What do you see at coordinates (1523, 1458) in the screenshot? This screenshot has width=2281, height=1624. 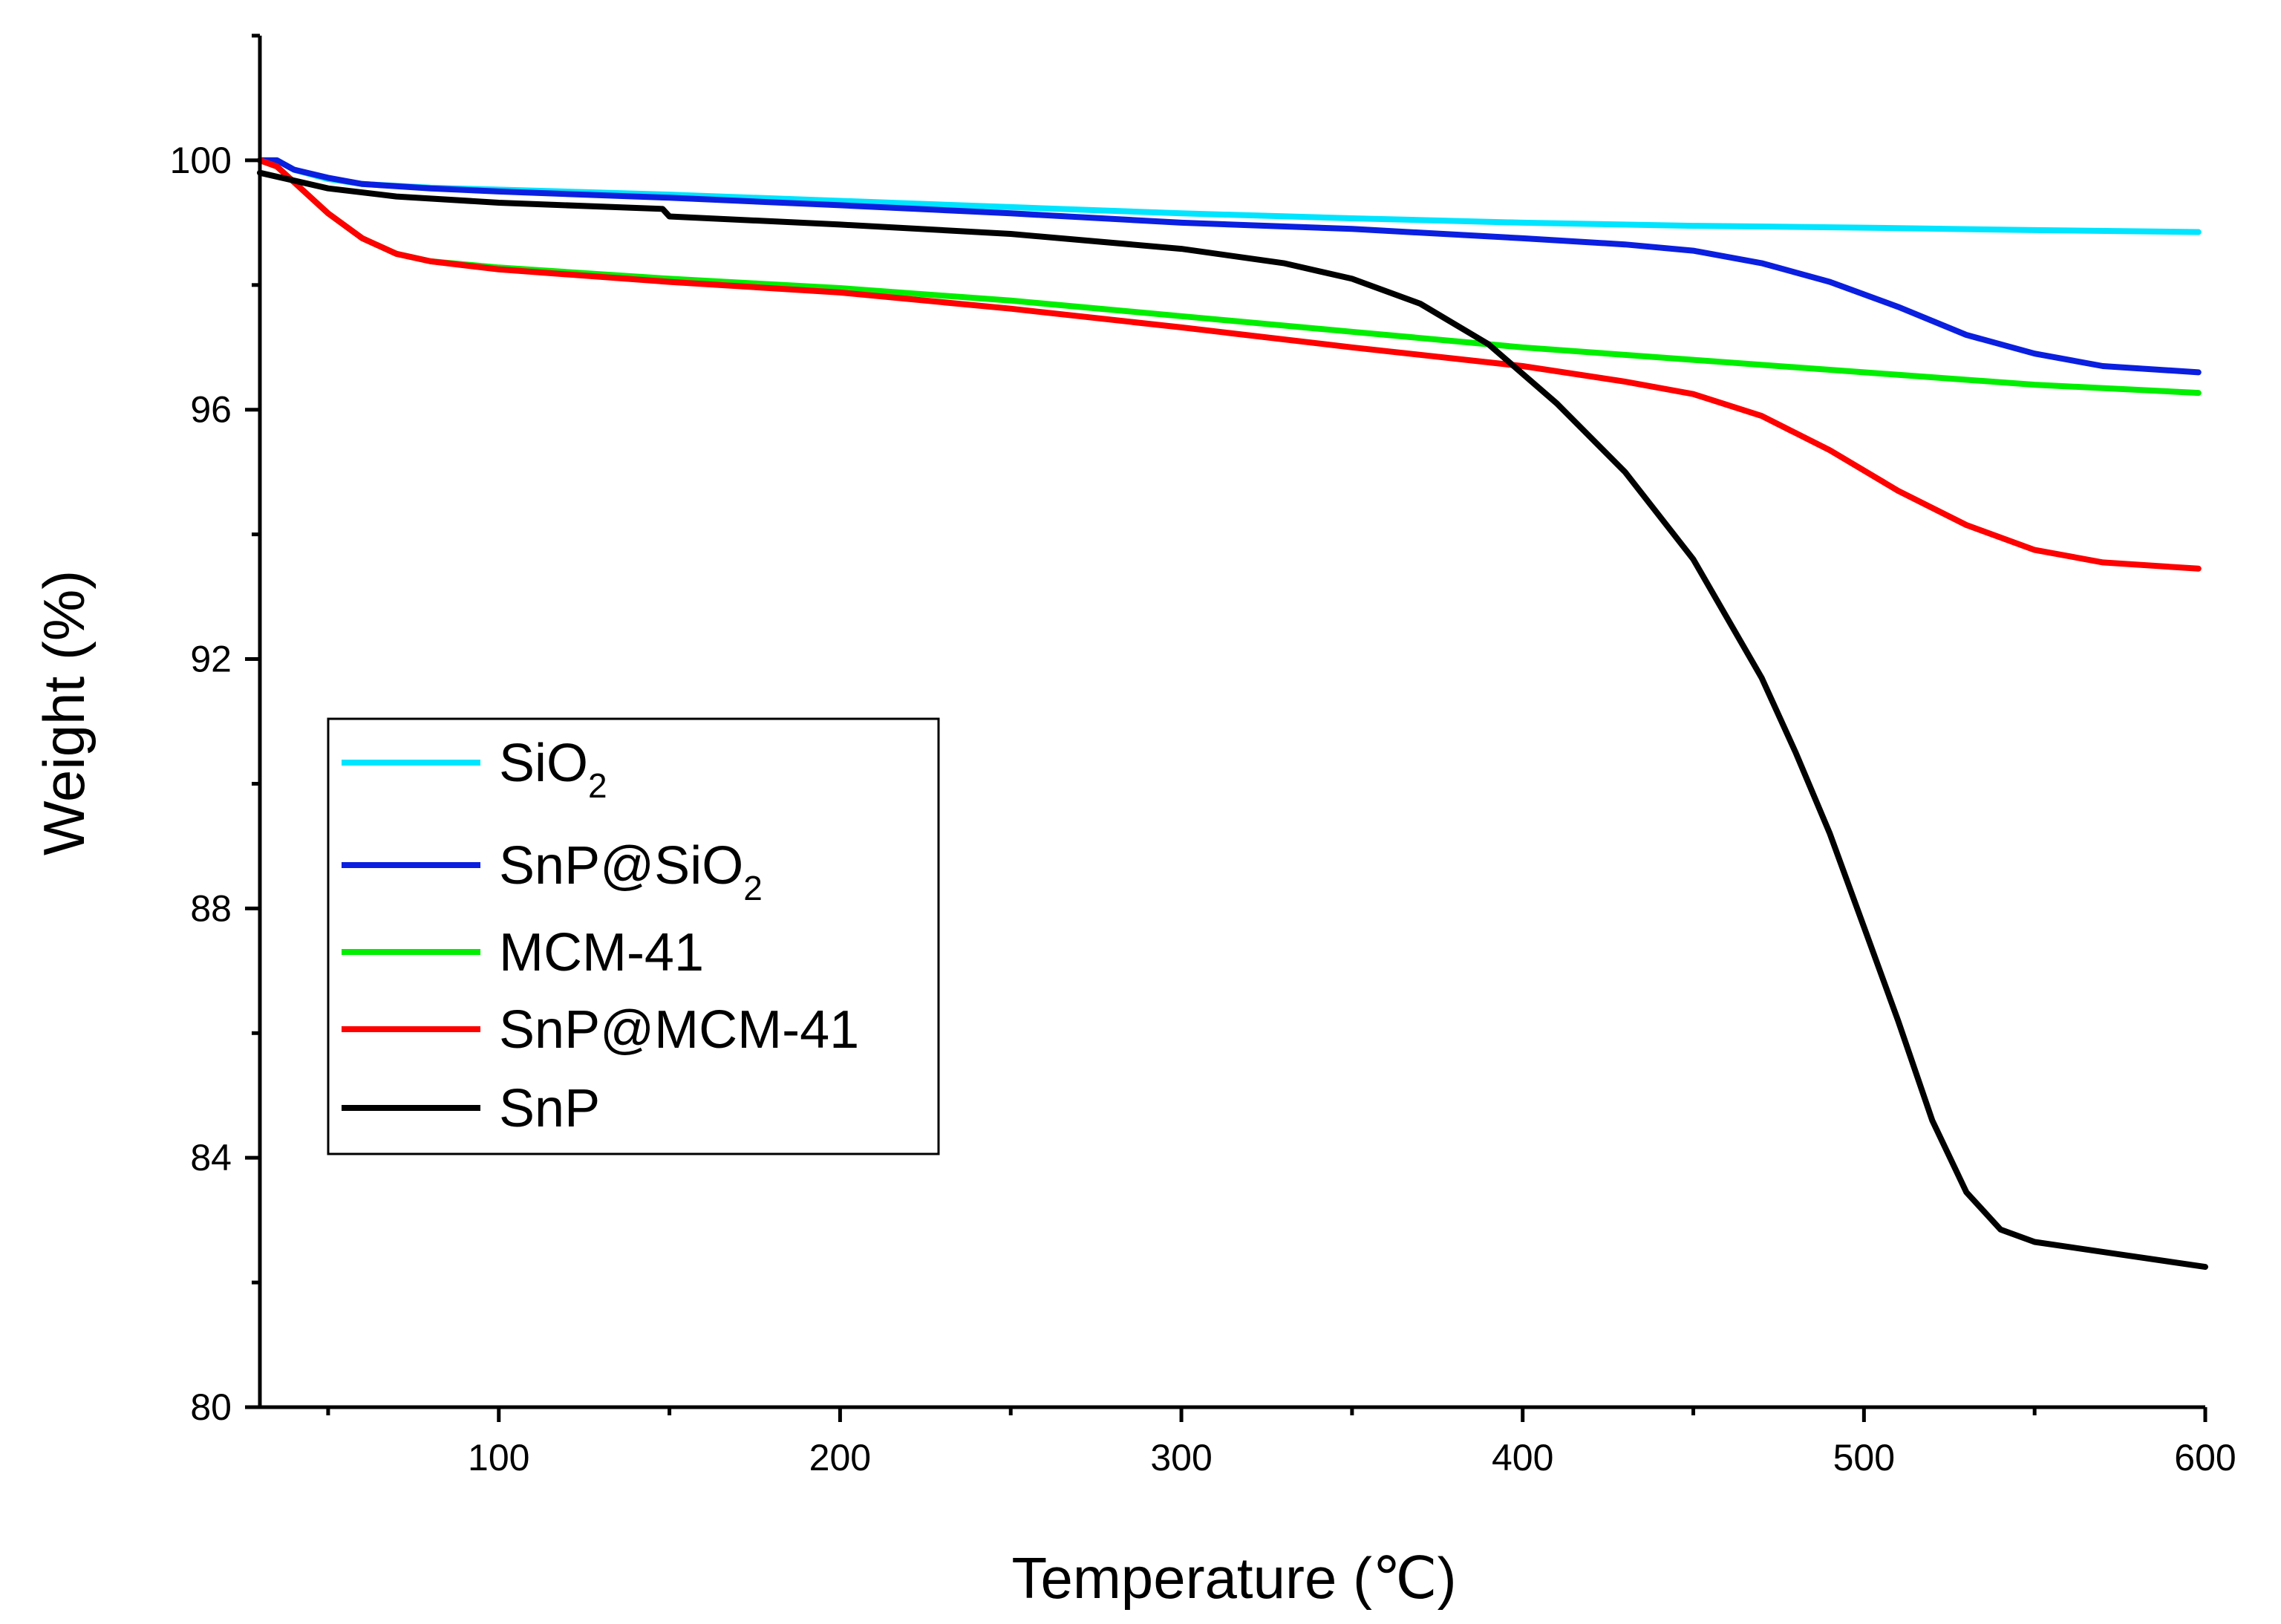 I see `x-tick-label: 400` at bounding box center [1523, 1458].